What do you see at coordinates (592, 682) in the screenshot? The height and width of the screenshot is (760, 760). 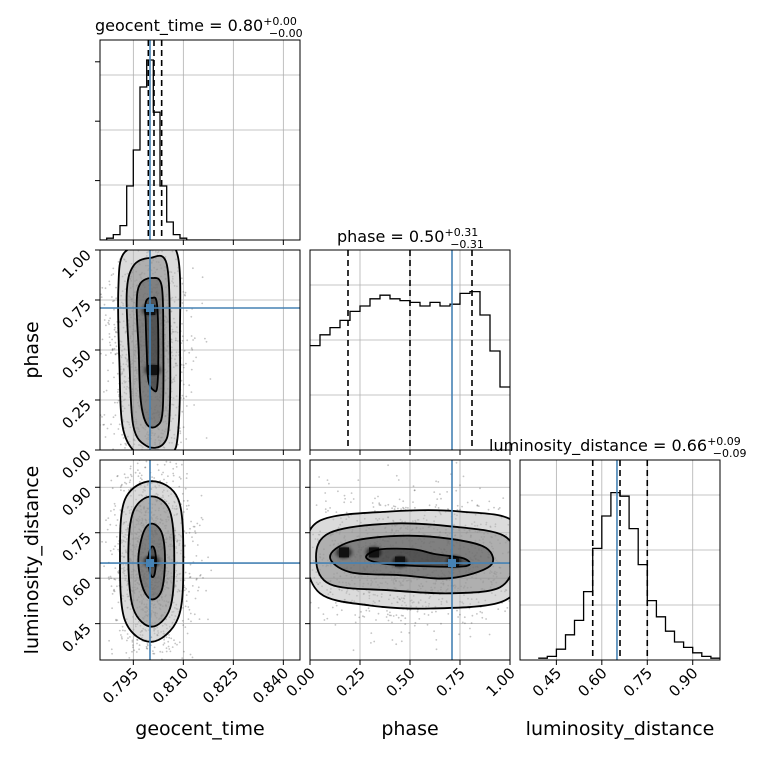 I see `hist-2-xticklabel-1: 0.60` at bounding box center [592, 682].